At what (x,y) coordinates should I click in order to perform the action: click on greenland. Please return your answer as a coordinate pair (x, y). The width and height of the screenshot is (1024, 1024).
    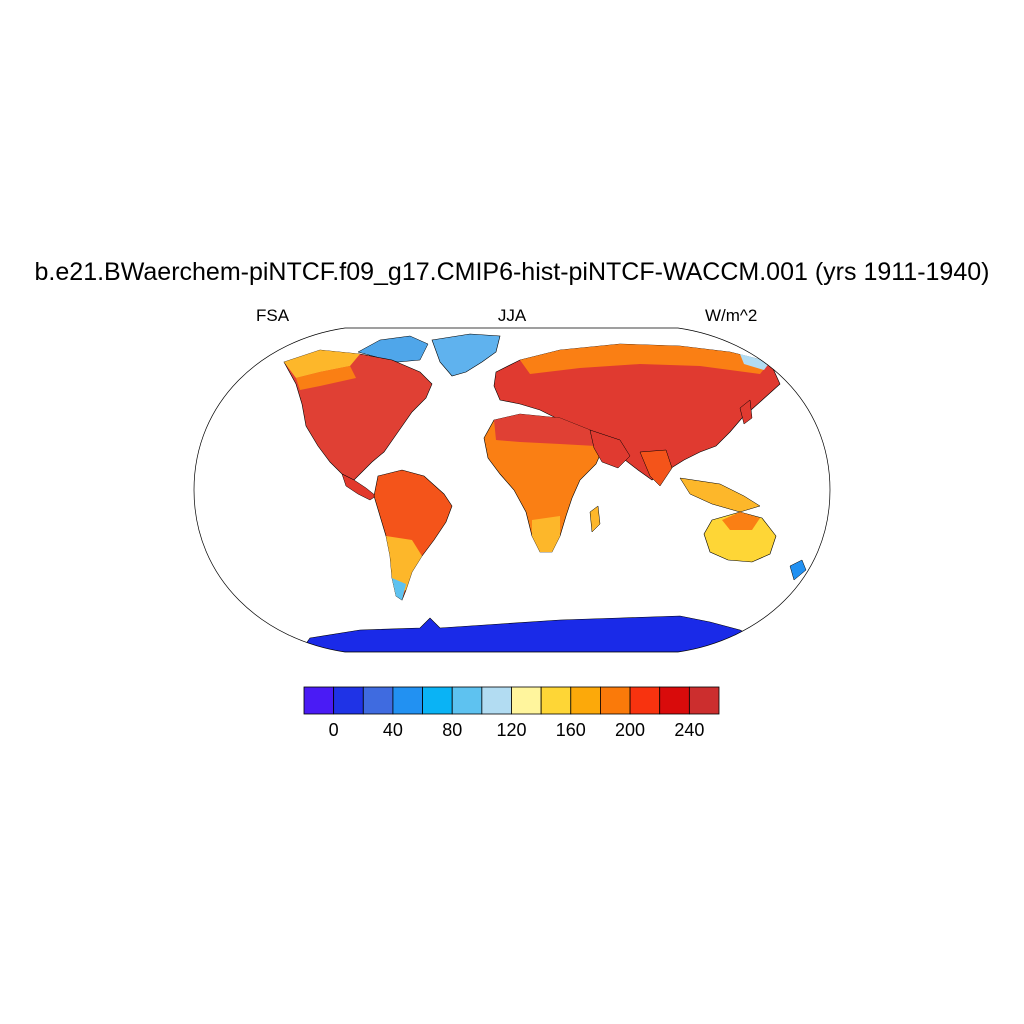
    Looking at the image, I should click on (466, 355).